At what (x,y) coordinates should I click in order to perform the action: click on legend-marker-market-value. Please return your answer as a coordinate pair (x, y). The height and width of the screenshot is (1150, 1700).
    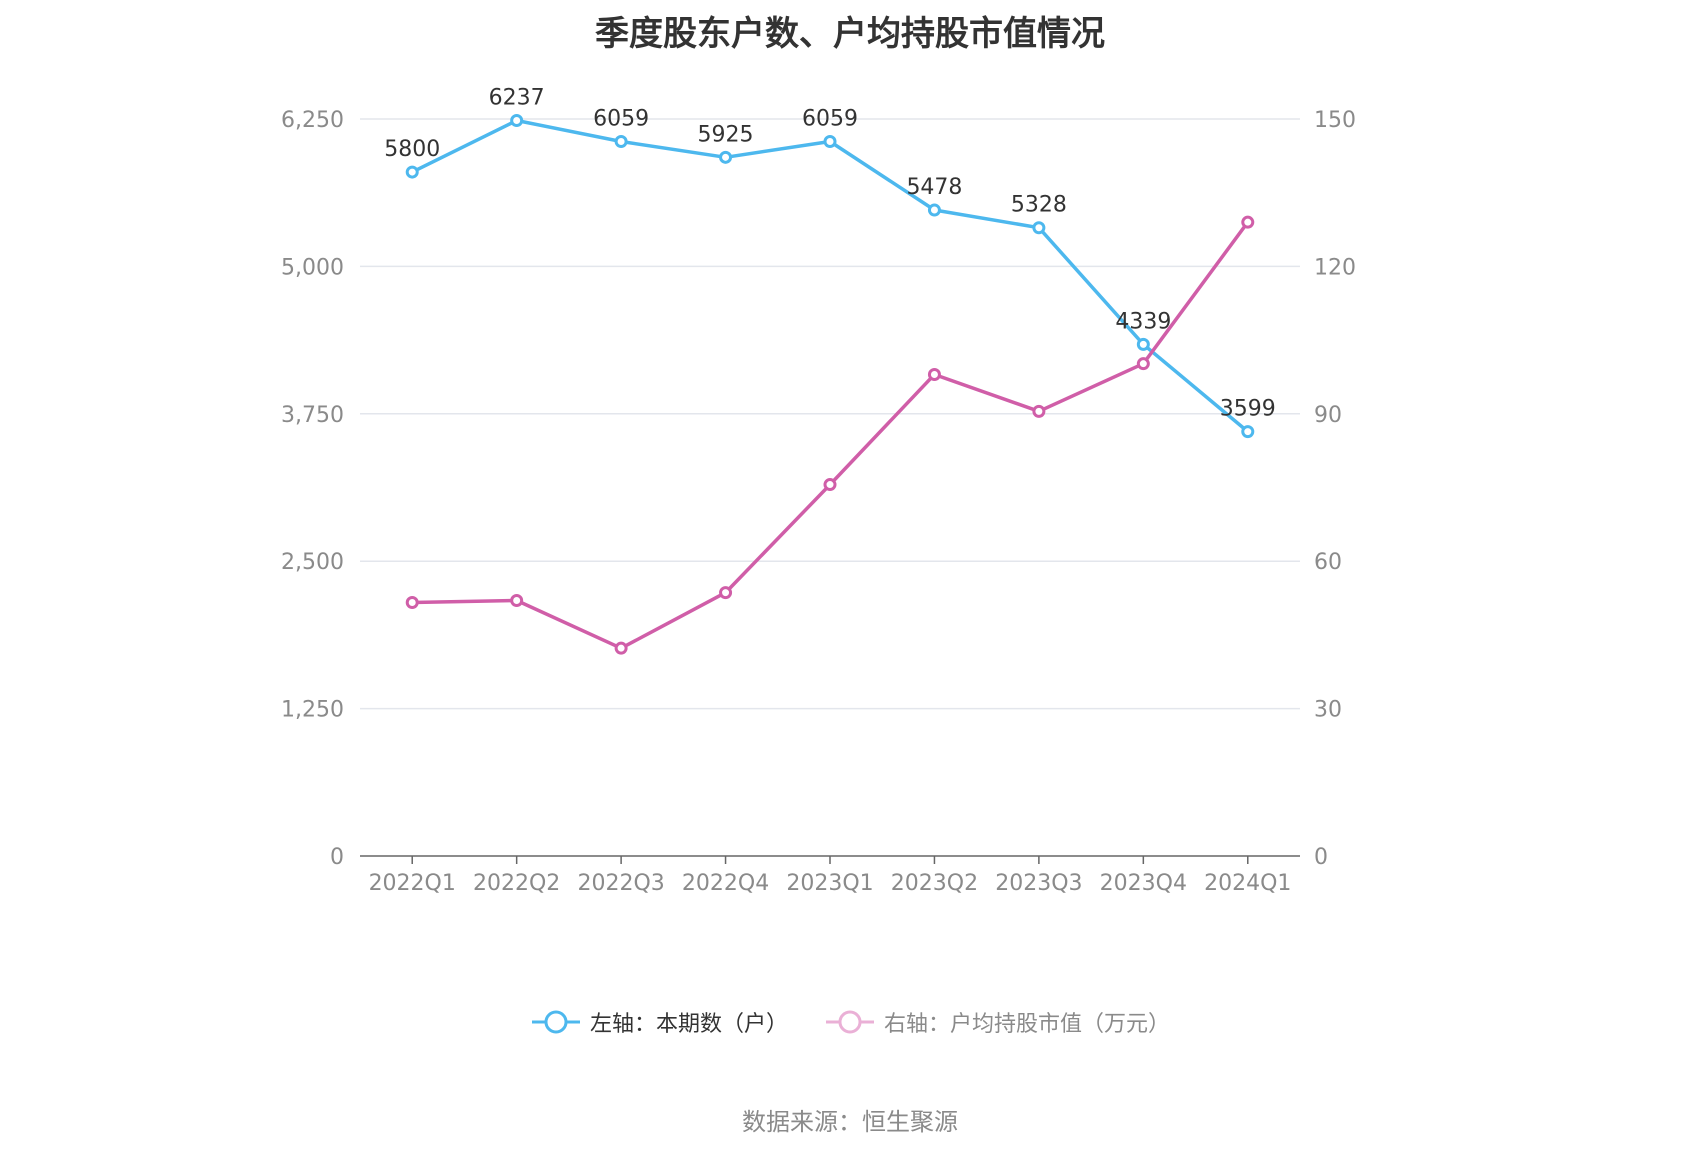
    Looking at the image, I should click on (850, 1022).